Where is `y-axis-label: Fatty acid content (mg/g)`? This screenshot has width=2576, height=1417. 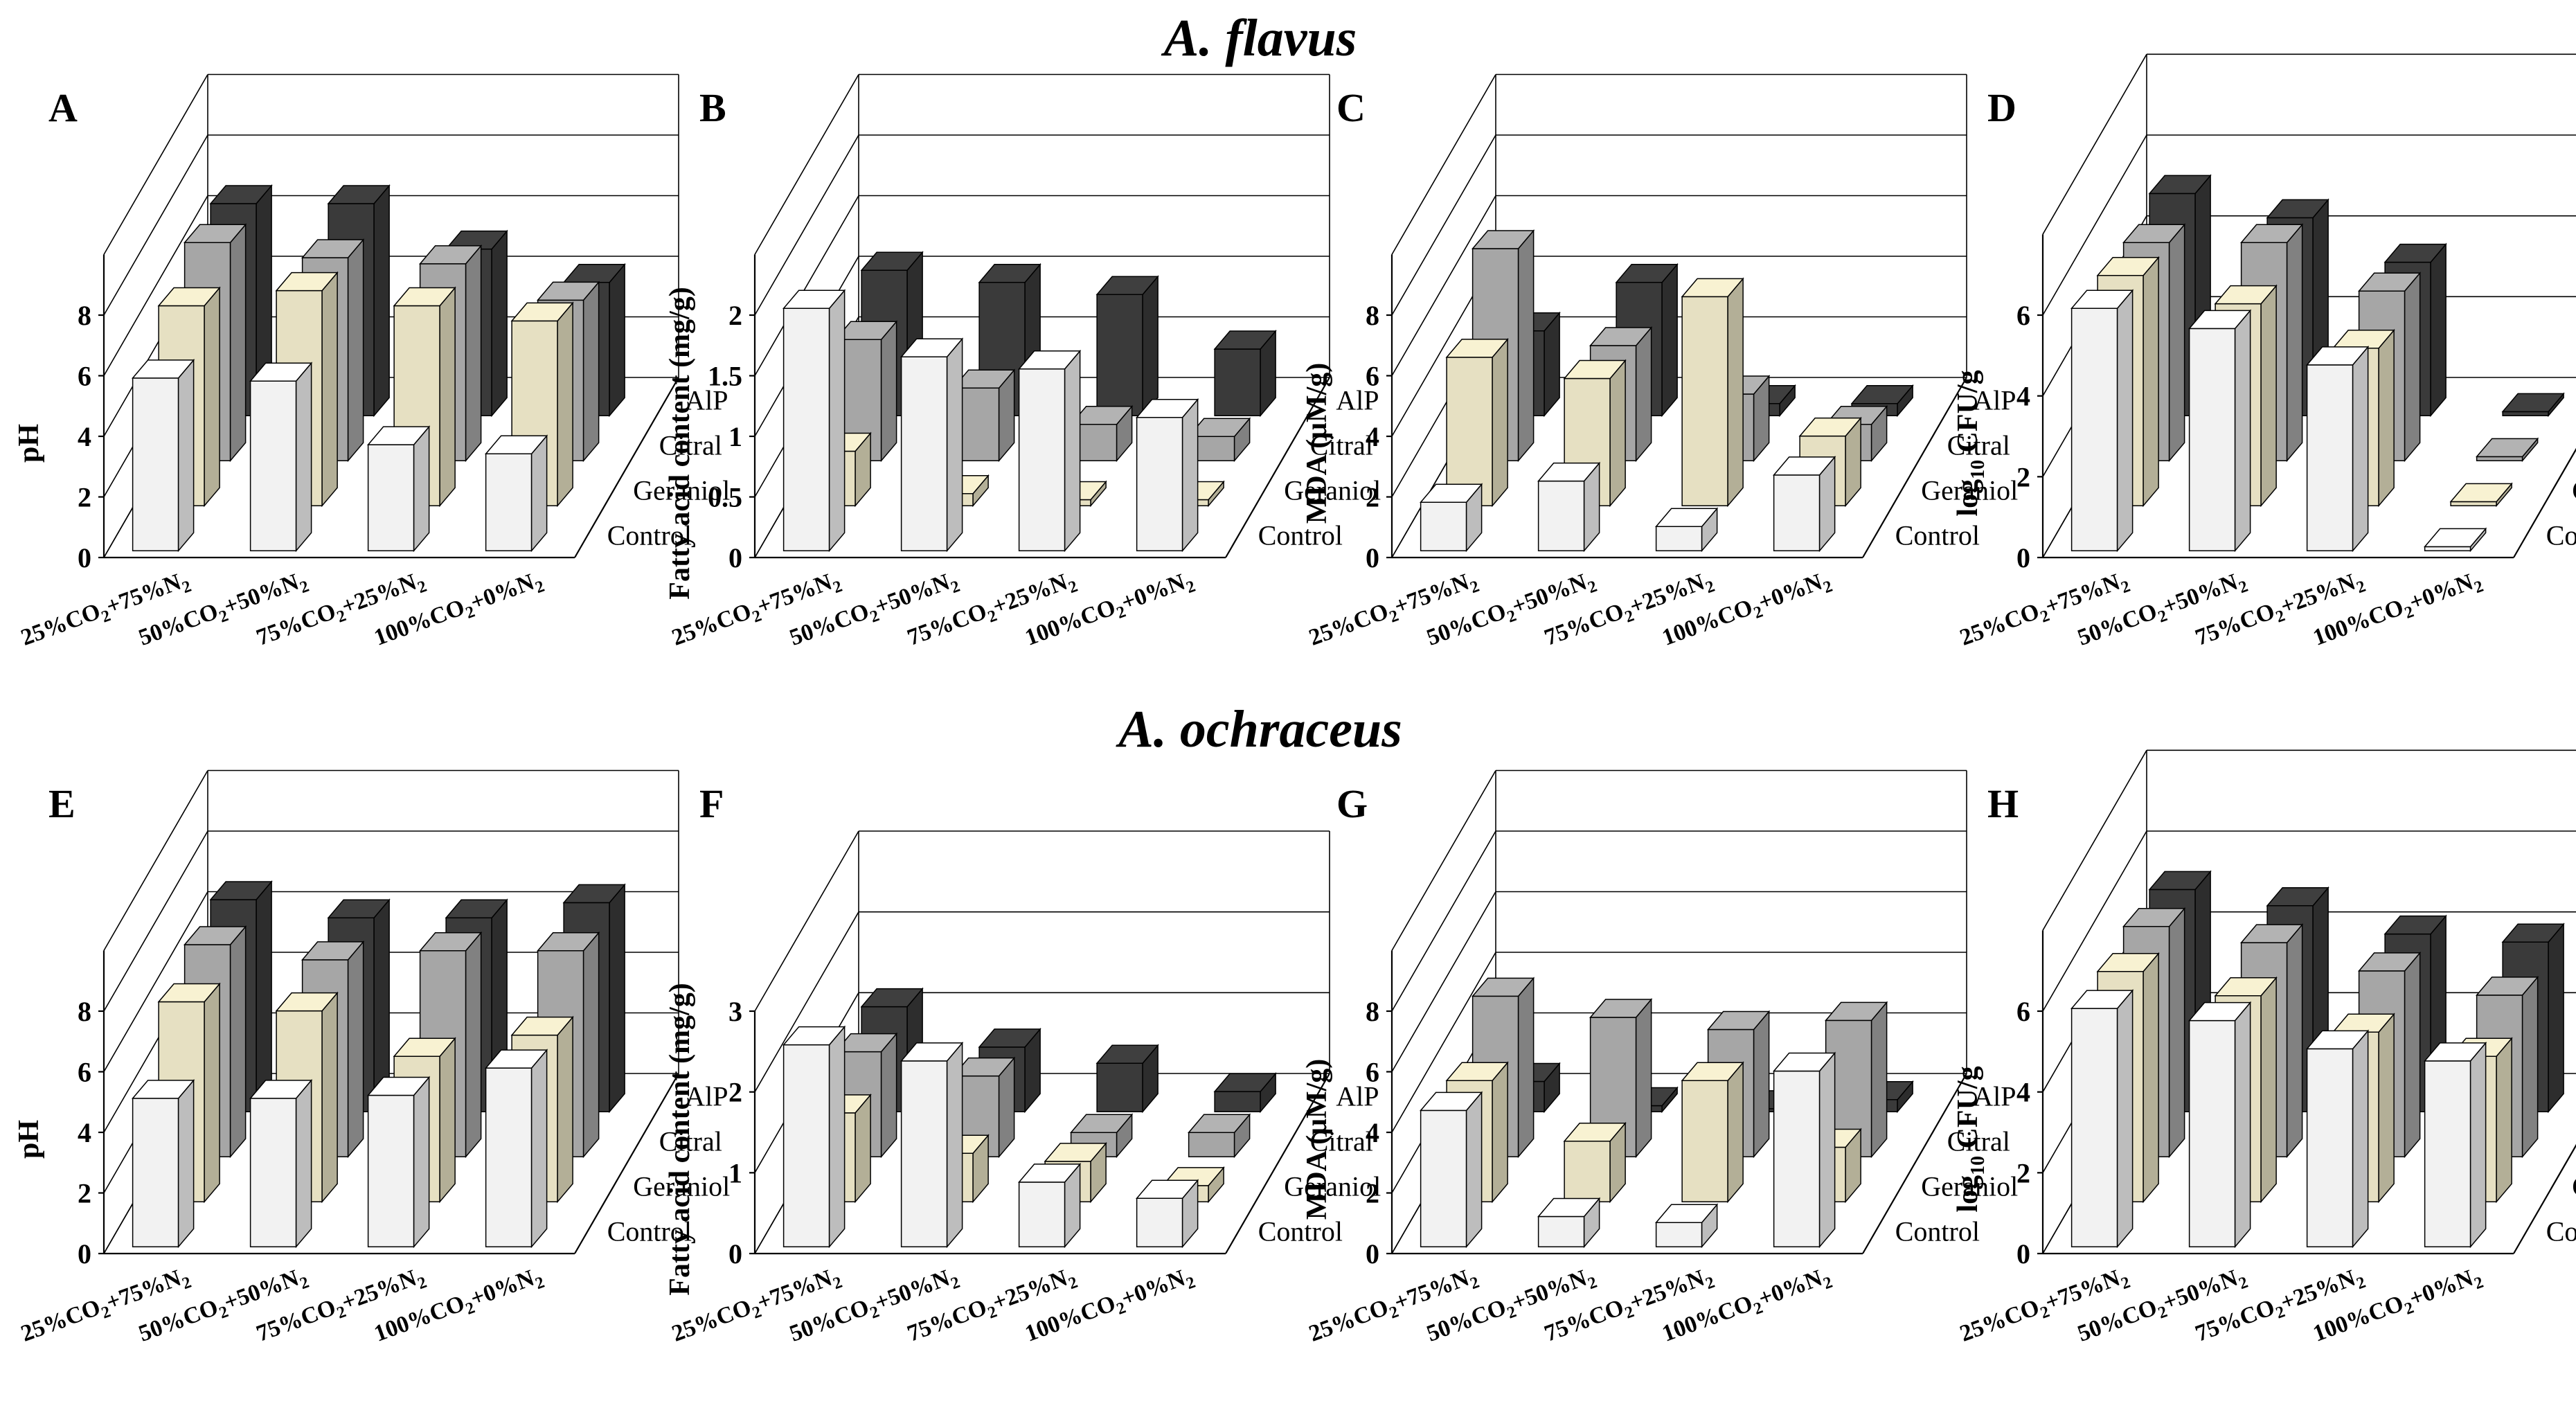
y-axis-label: Fatty acid content (mg/g) is located at coordinates (680, 443).